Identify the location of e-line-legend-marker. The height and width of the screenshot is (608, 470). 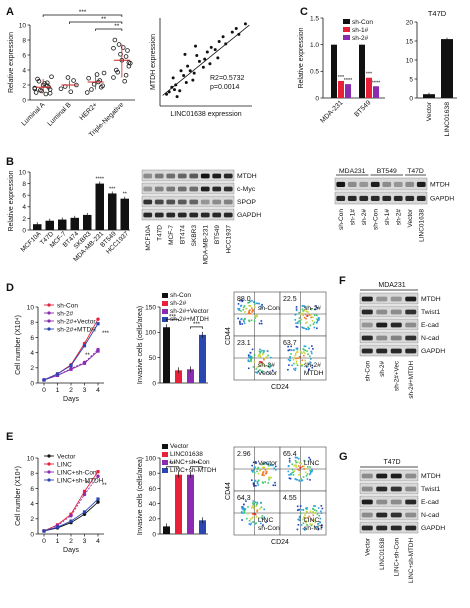
(49, 464).